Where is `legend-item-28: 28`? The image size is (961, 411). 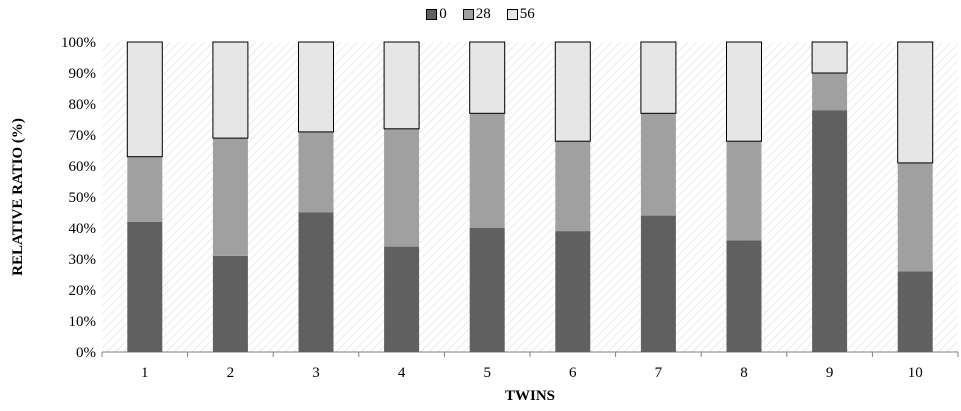
legend-item-28: 28 is located at coordinates (476, 14).